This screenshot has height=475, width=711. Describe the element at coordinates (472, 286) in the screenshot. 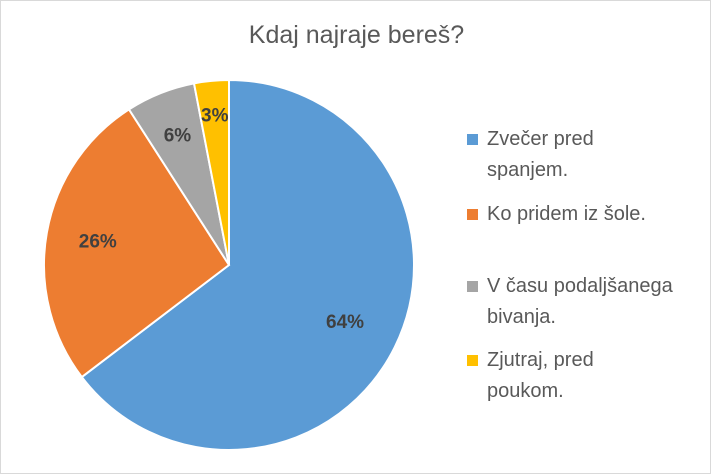

I see `legend-swatch-podaljsano` at that location.